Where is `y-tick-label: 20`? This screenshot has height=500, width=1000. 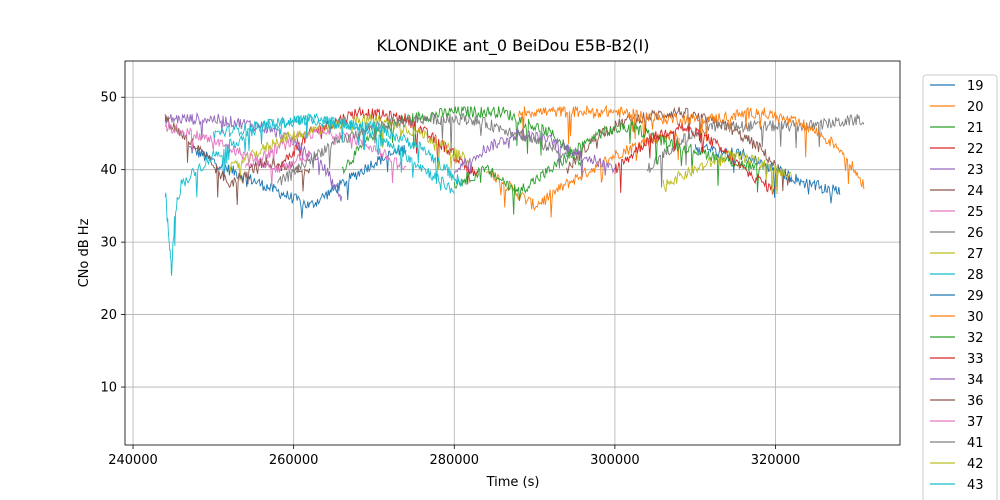
y-tick-label: 20 is located at coordinates (108, 315).